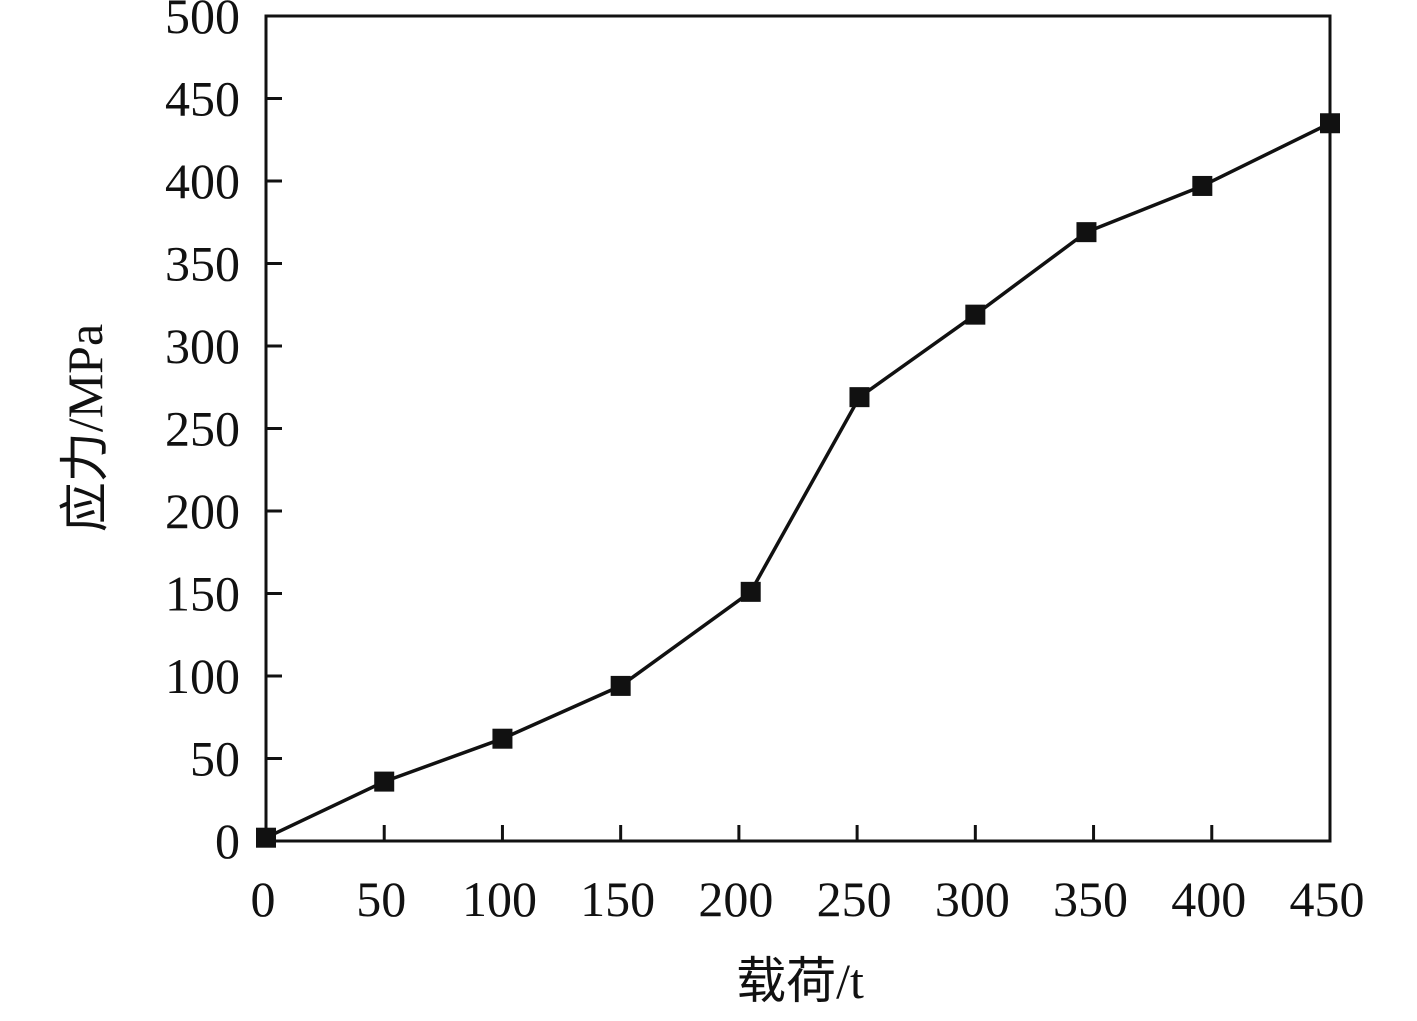 The height and width of the screenshot is (1021, 1417). I want to click on y-tick-label-3: 150, so click(202, 594).